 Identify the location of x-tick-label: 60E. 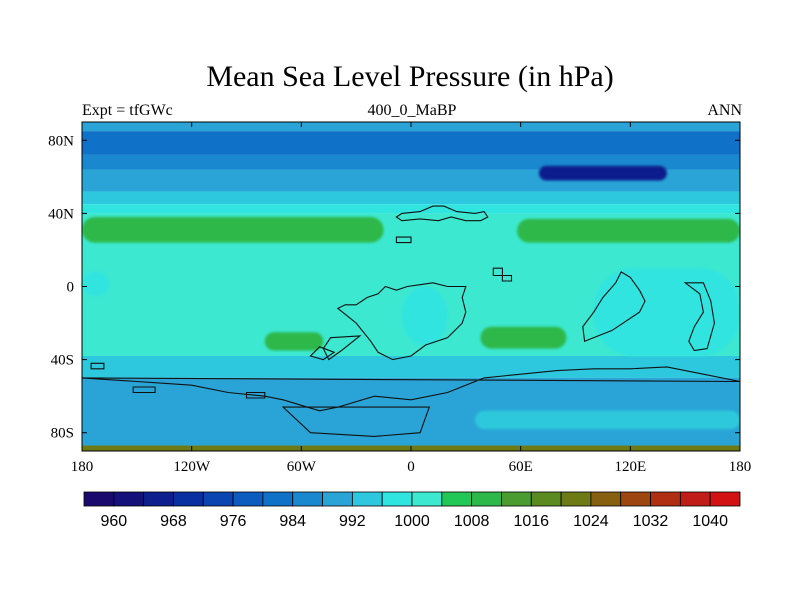
(521, 467).